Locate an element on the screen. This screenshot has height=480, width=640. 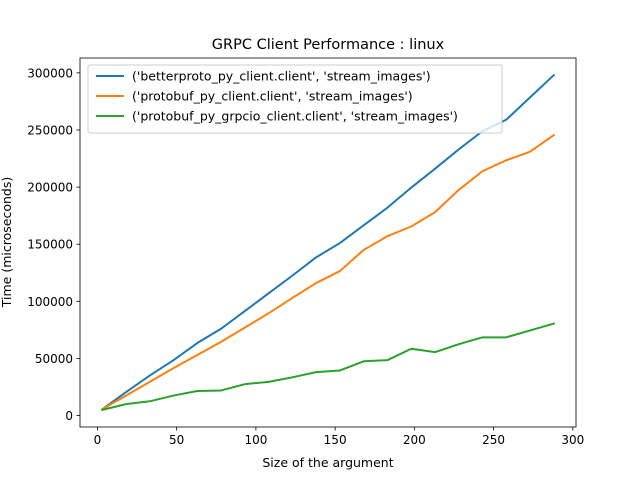
x-axis-label: Size of the argument is located at coordinates (327, 462).